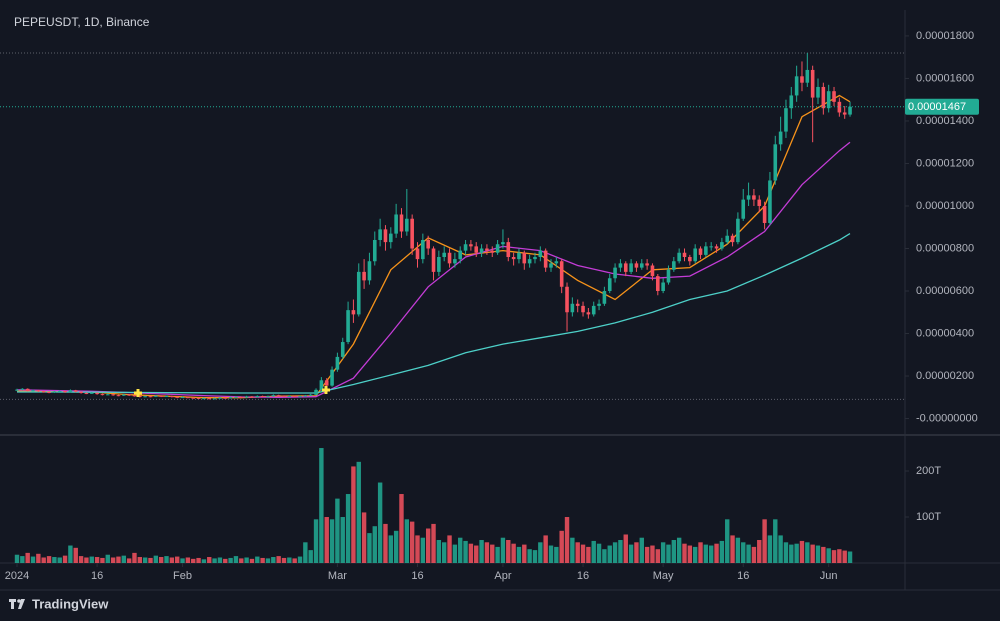  What do you see at coordinates (945, 78) in the screenshot?
I see `y-tick-label: 0.00001600` at bounding box center [945, 78].